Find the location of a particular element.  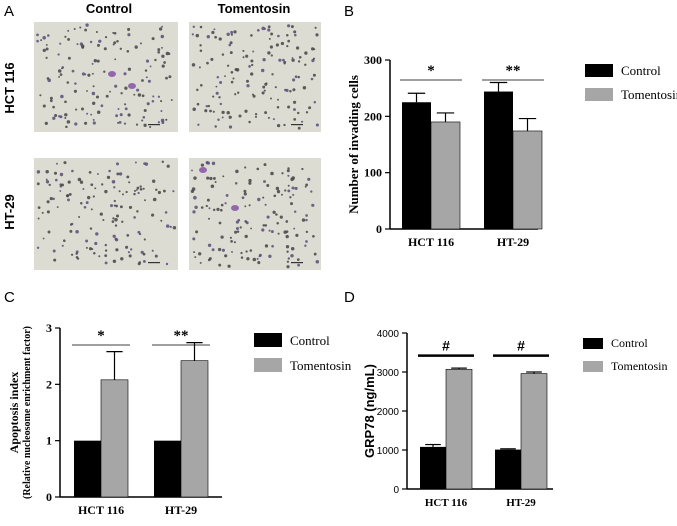

row-label-hct116: HCT 116 is located at coordinates (9, 87).